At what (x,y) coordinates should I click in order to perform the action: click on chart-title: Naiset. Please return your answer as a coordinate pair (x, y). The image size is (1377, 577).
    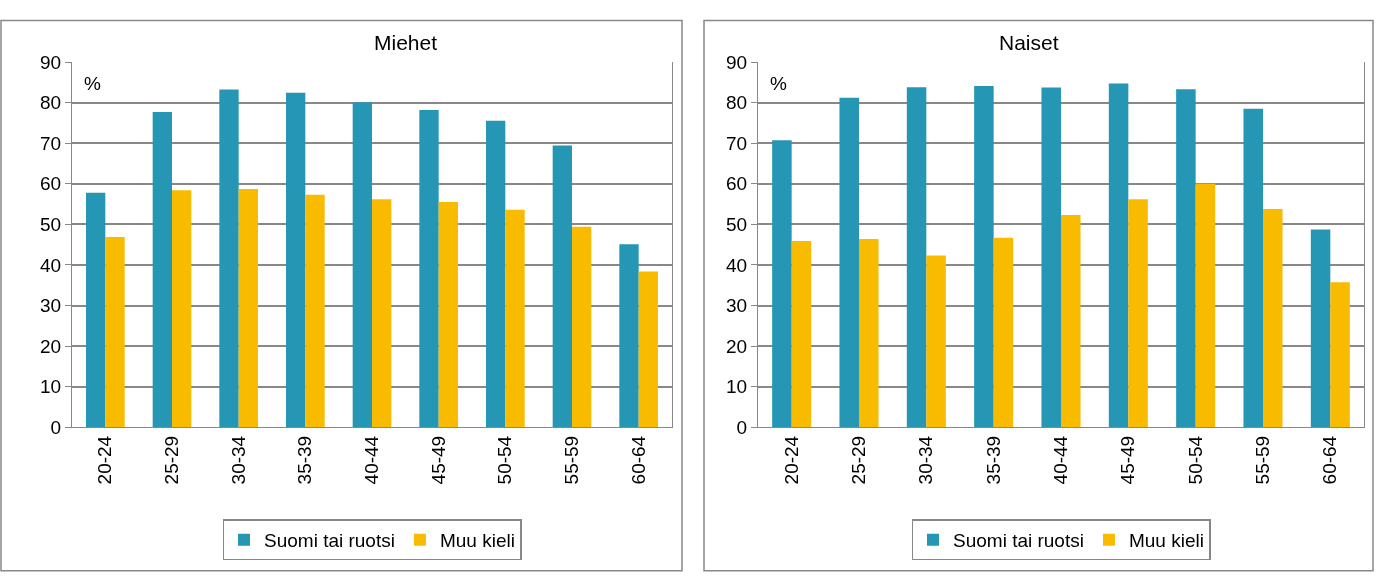
    Looking at the image, I should click on (1029, 42).